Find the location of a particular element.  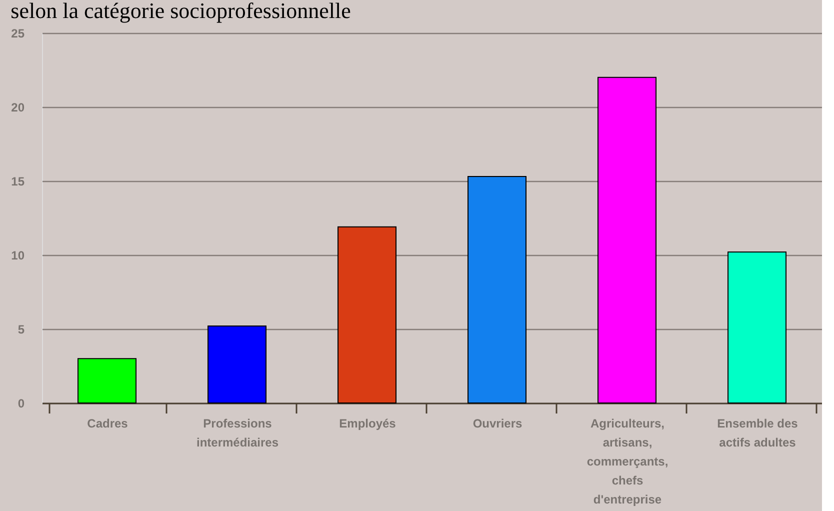

x-tick-label: Ouvriers is located at coordinates (497, 423).